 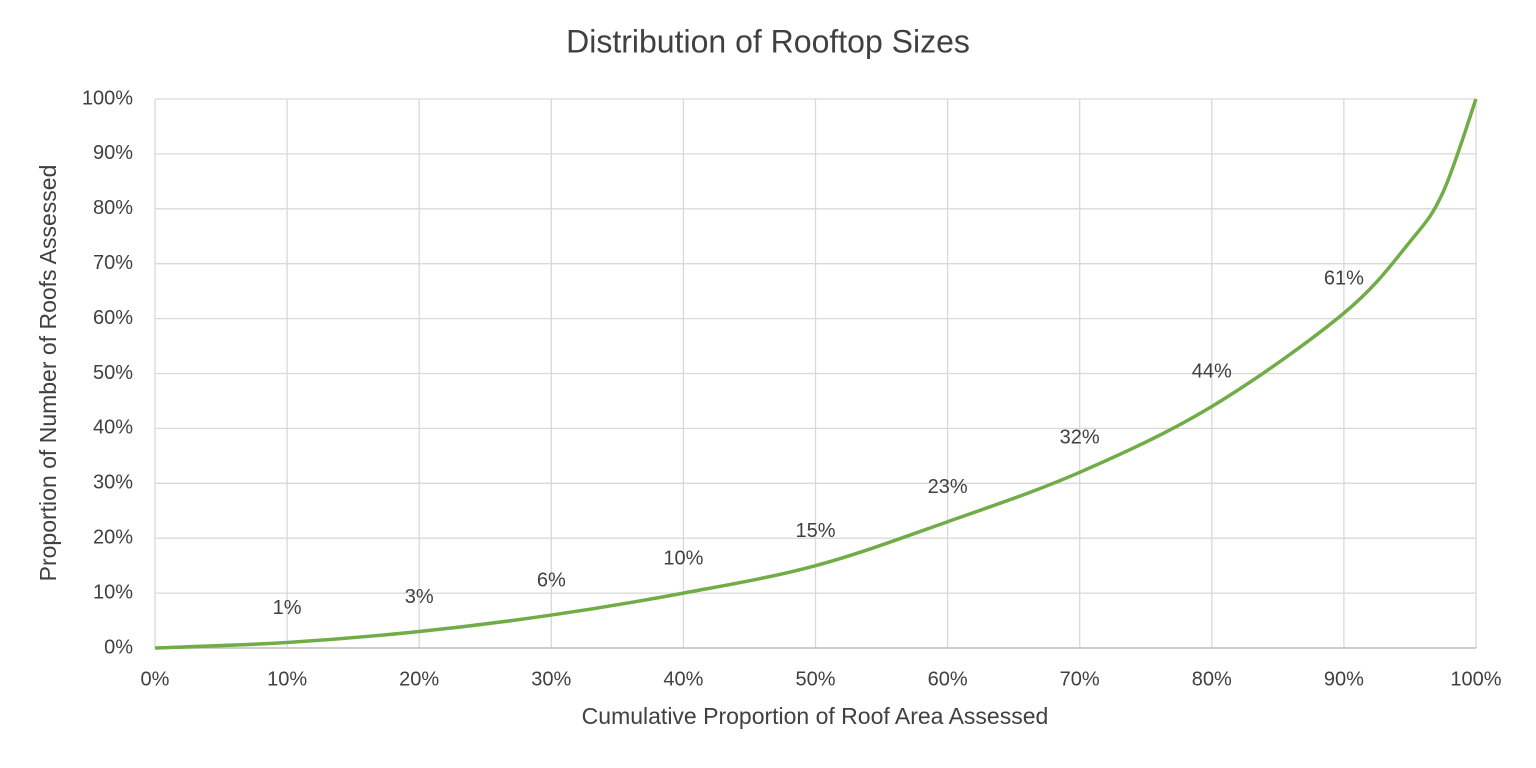 What do you see at coordinates (768, 41) in the screenshot?
I see `chart-title: Distribution of Rooftop Sizes` at bounding box center [768, 41].